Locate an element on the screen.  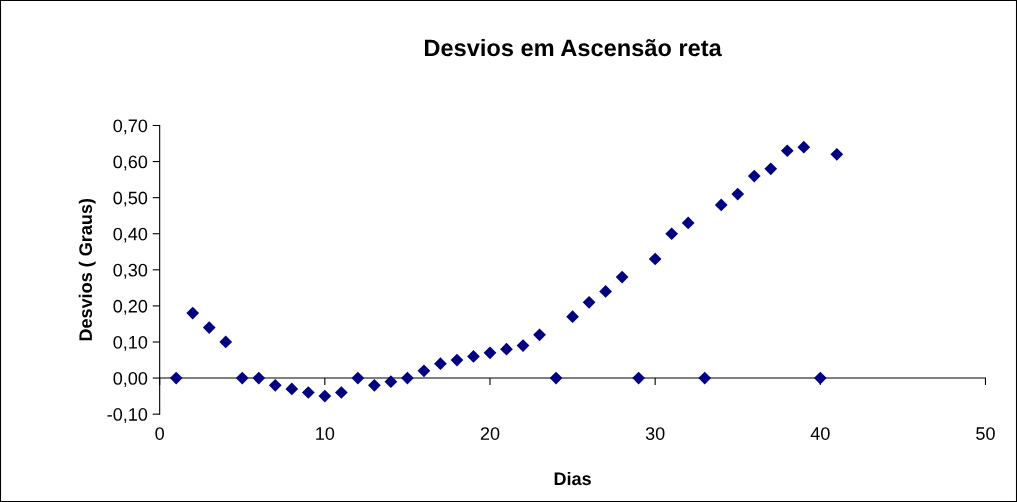
y-tick-label: -0,10 is located at coordinates (127, 415).